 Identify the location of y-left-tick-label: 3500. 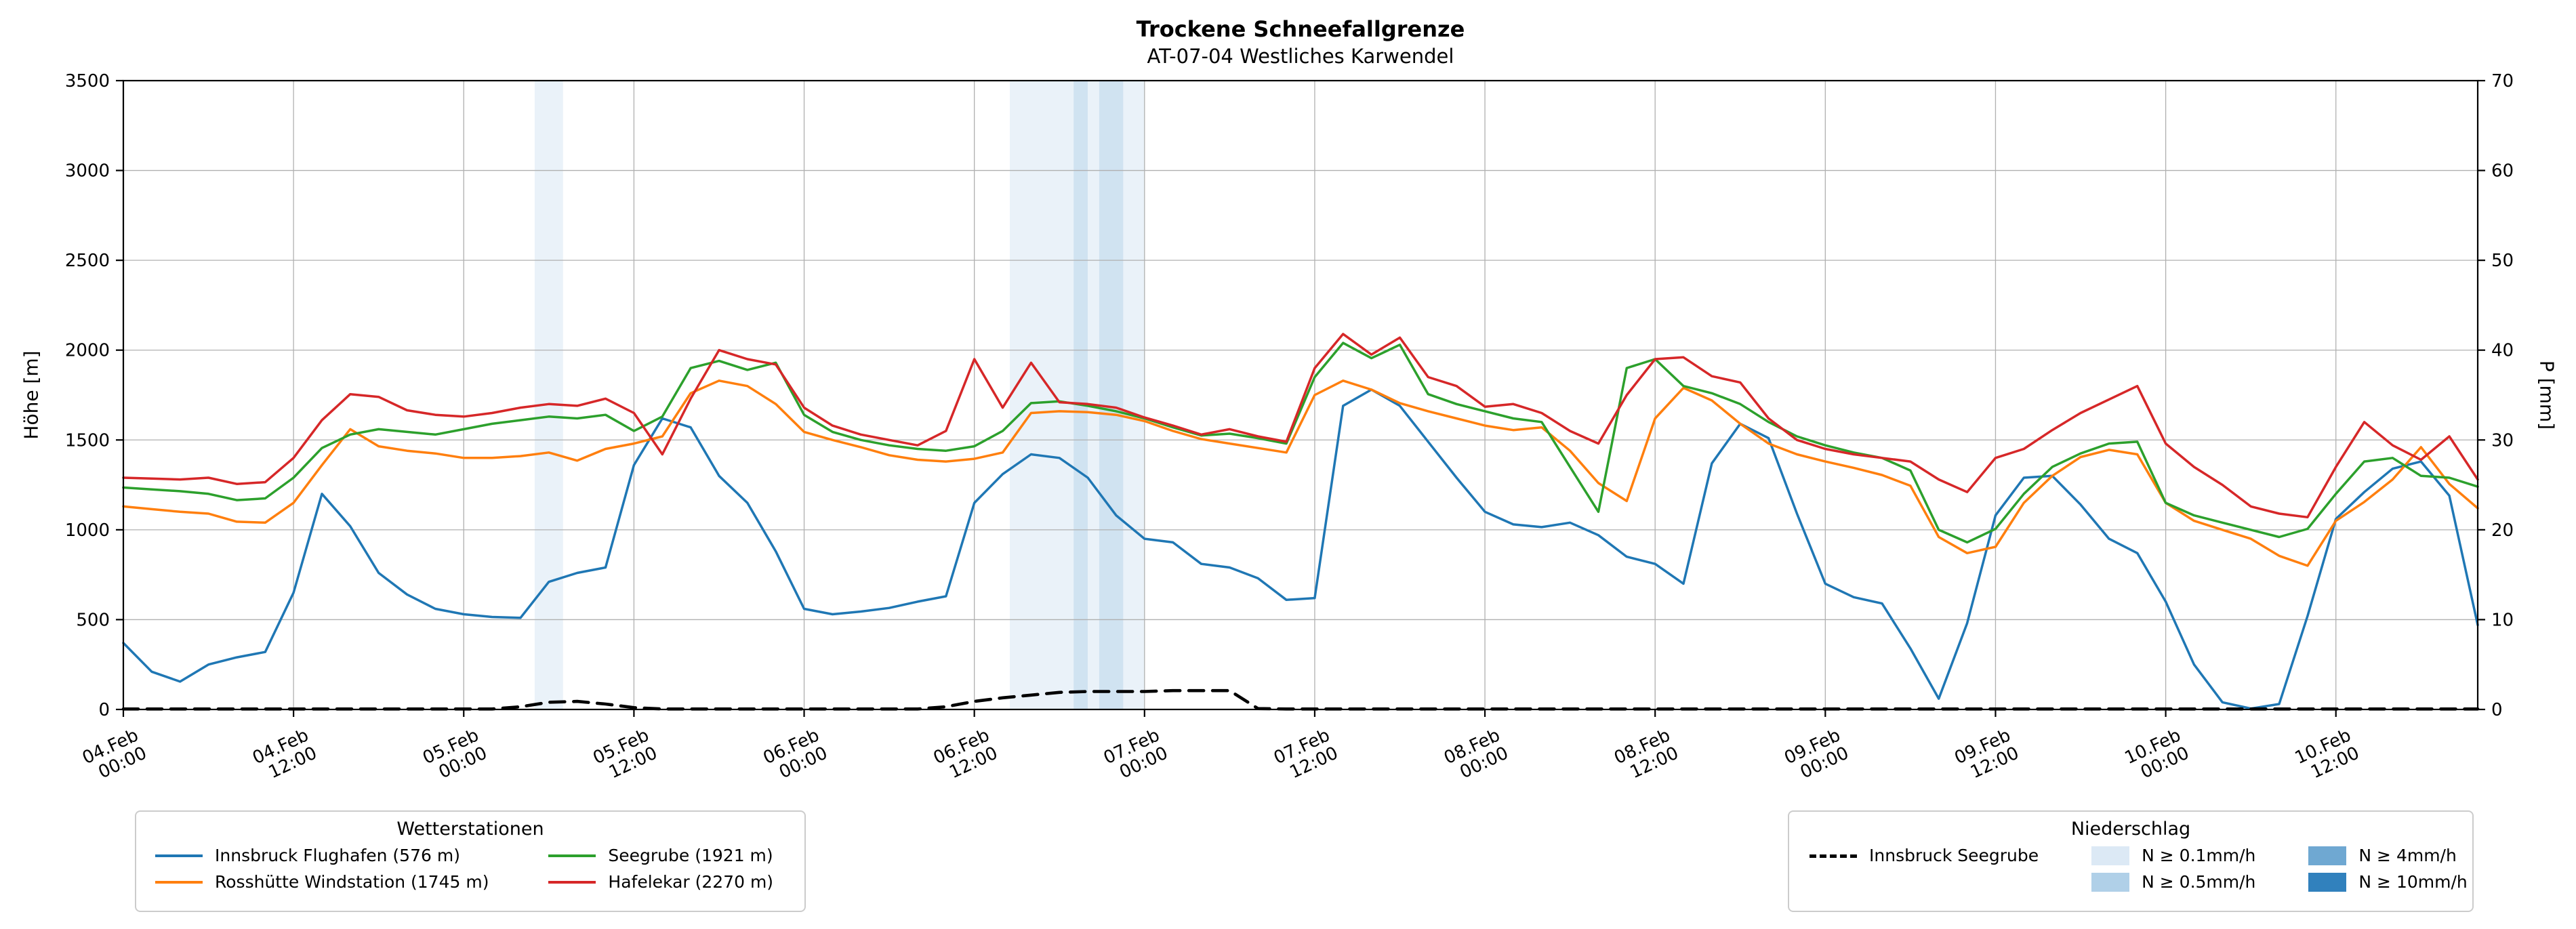
(88, 81).